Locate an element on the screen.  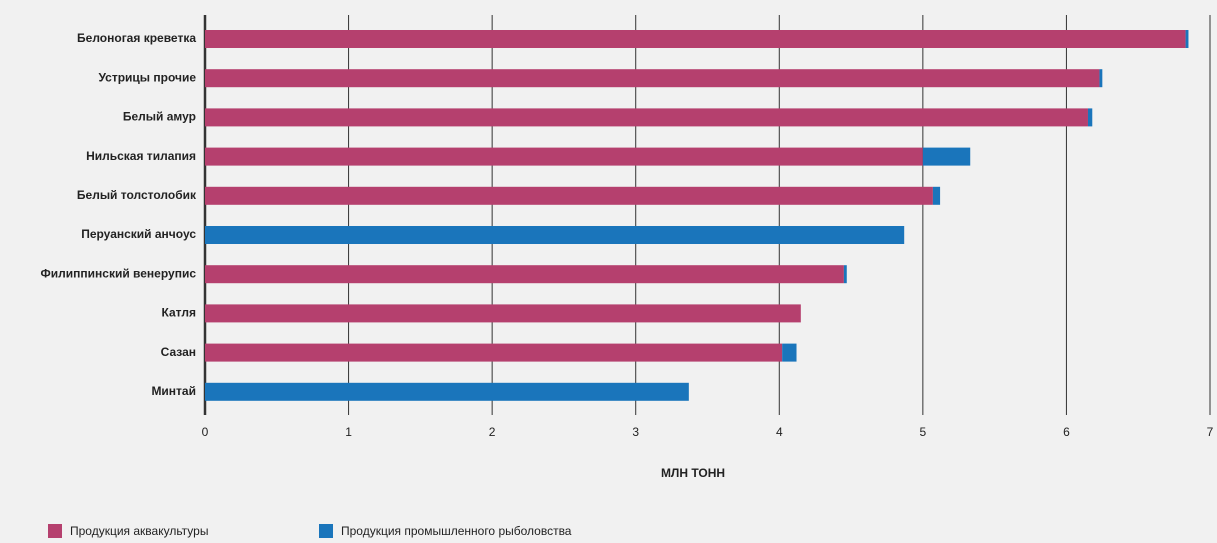
legend-label: Продукция аквакультуры is located at coordinates (139, 531).